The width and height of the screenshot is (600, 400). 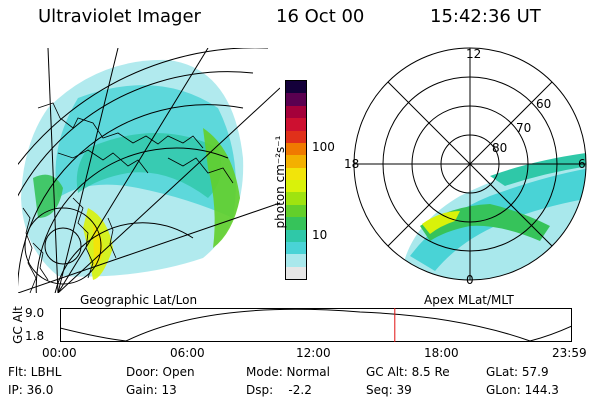 I want to click on time-label: 15:42:36 UT, so click(x=485, y=16).